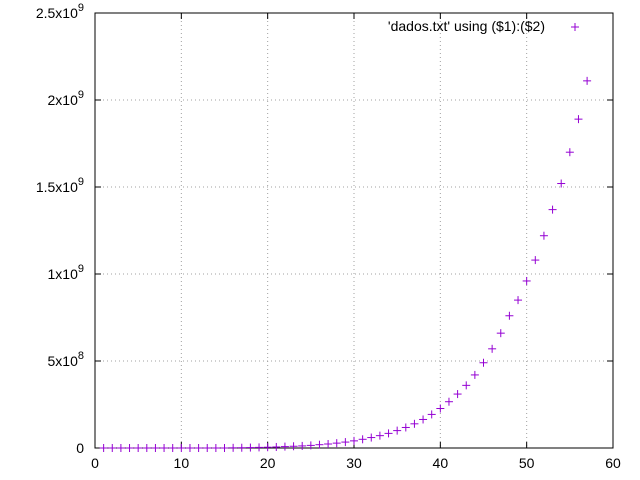 The width and height of the screenshot is (640, 480). I want to click on x-tick-label: 20, so click(268, 463).